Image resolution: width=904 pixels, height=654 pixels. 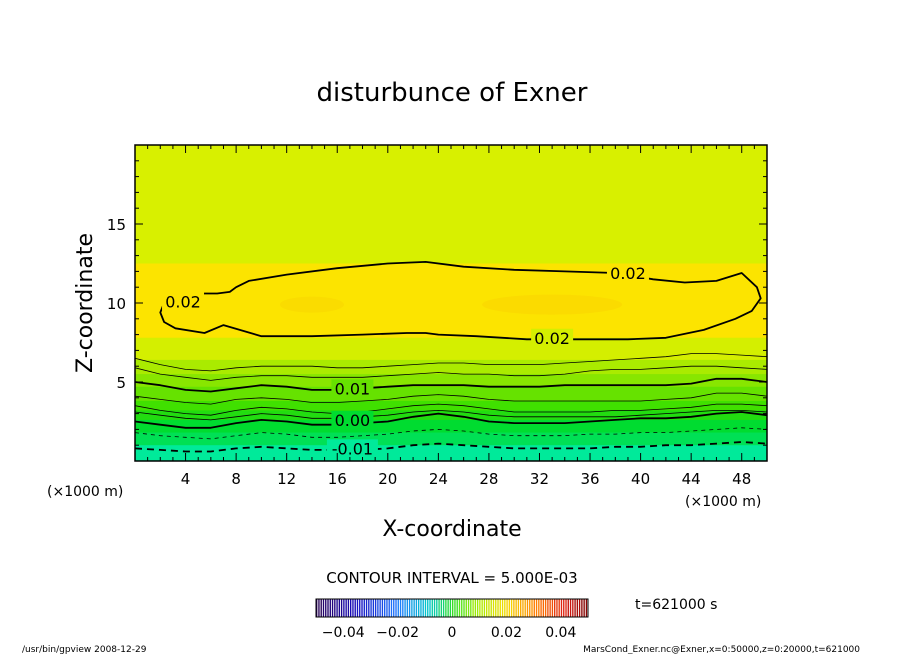 What do you see at coordinates (589, 479) in the screenshot?
I see `x-tick-label: 36` at bounding box center [589, 479].